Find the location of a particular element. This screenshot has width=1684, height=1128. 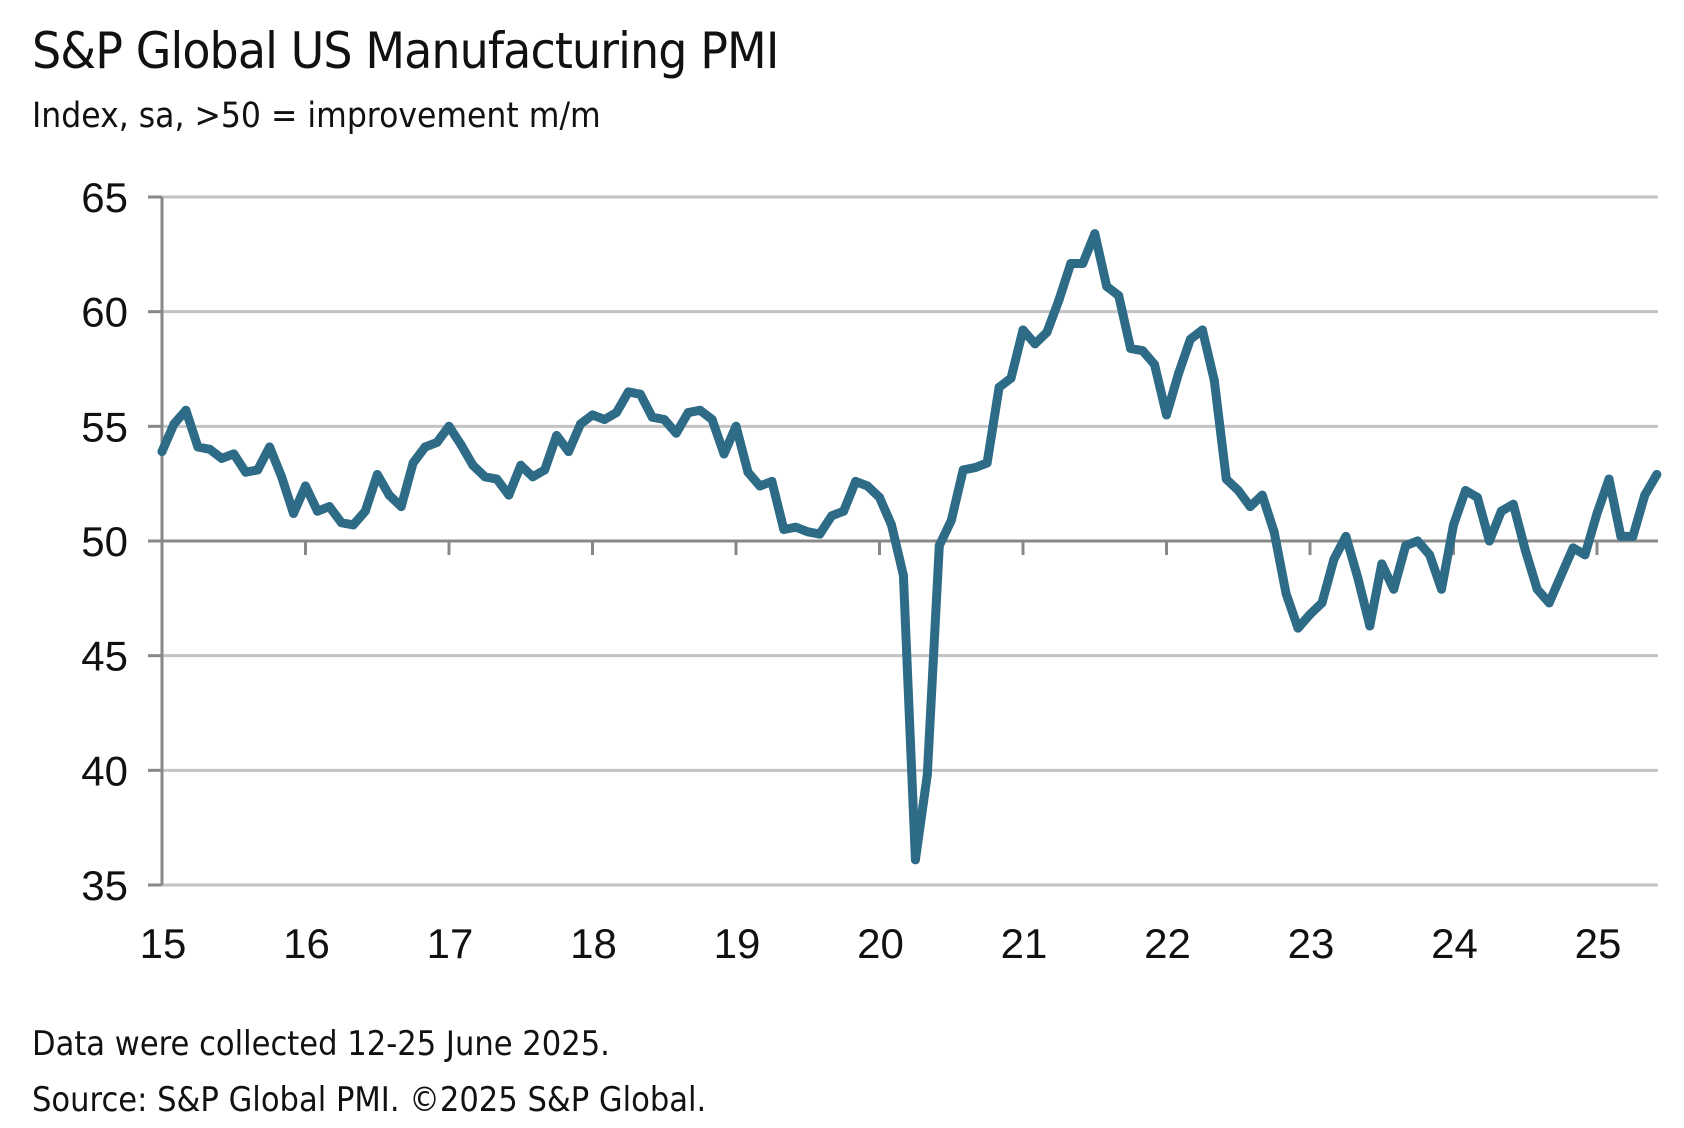

x-tick-label: 15 is located at coordinates (163, 943).